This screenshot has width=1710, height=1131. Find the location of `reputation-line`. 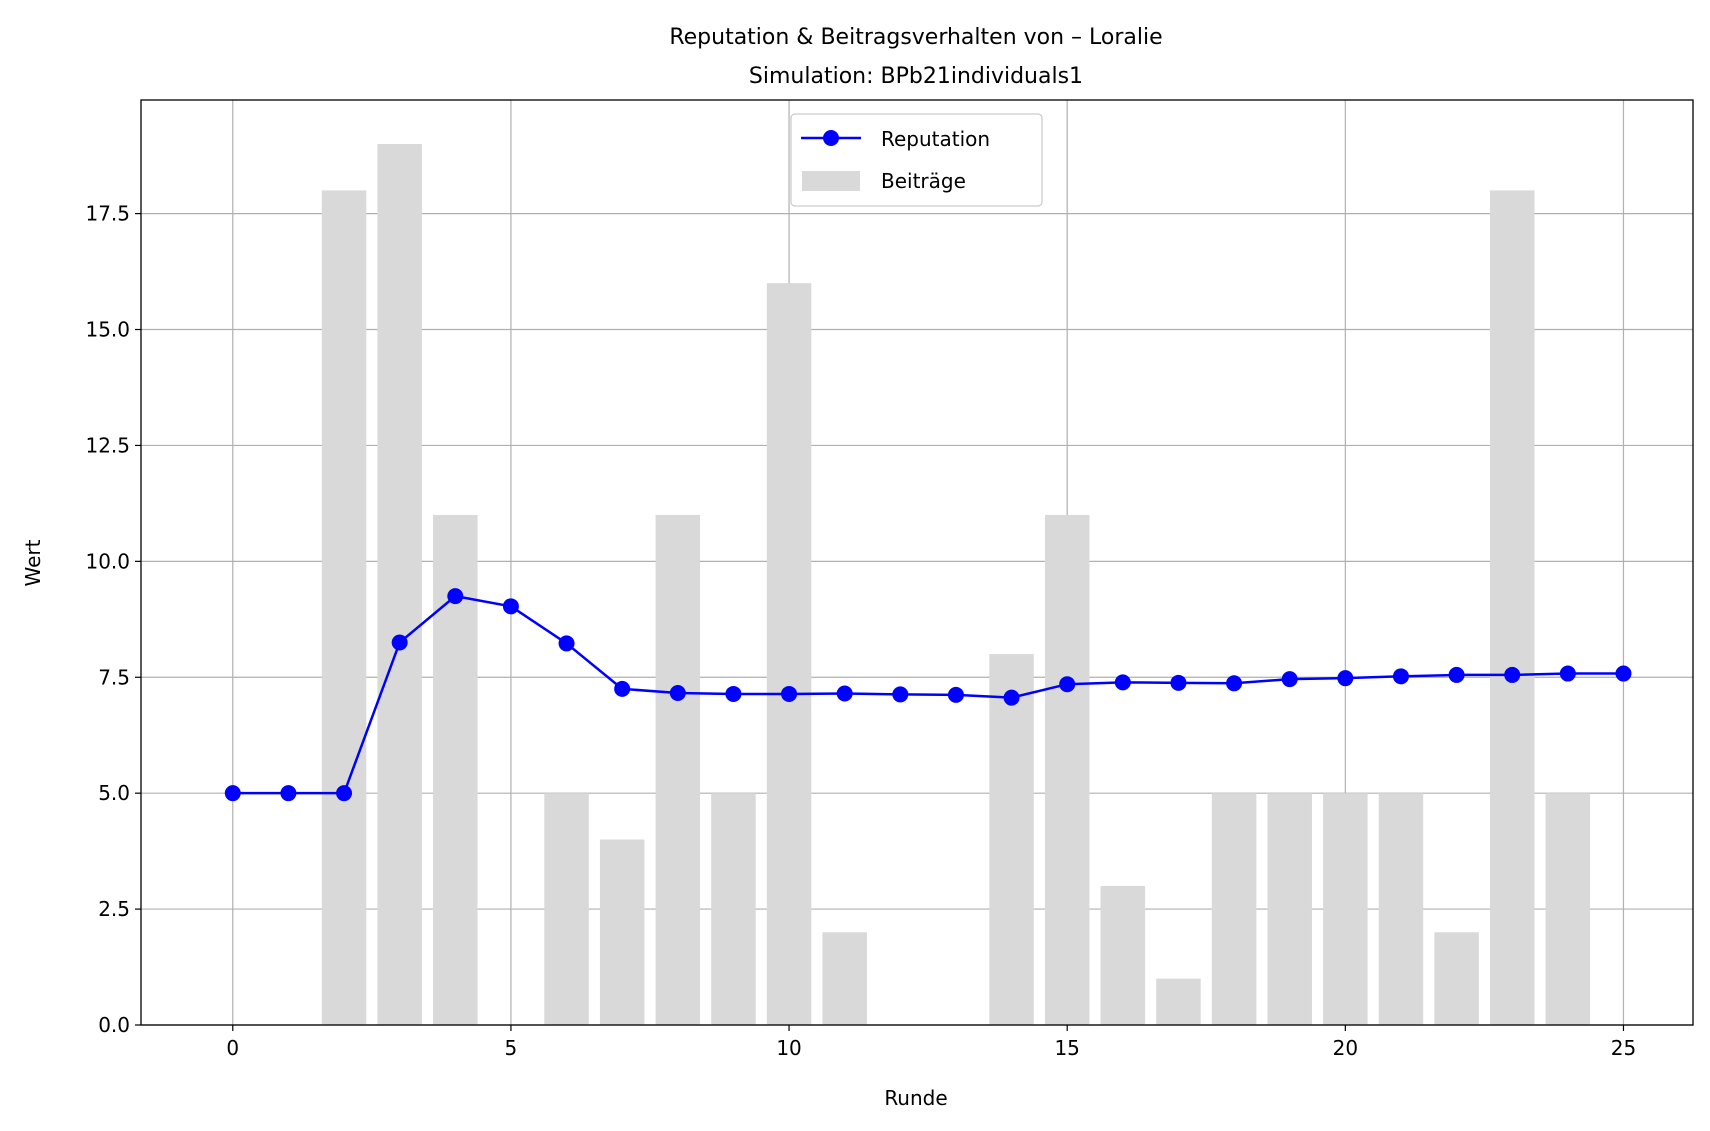

reputation-line is located at coordinates (928, 694).